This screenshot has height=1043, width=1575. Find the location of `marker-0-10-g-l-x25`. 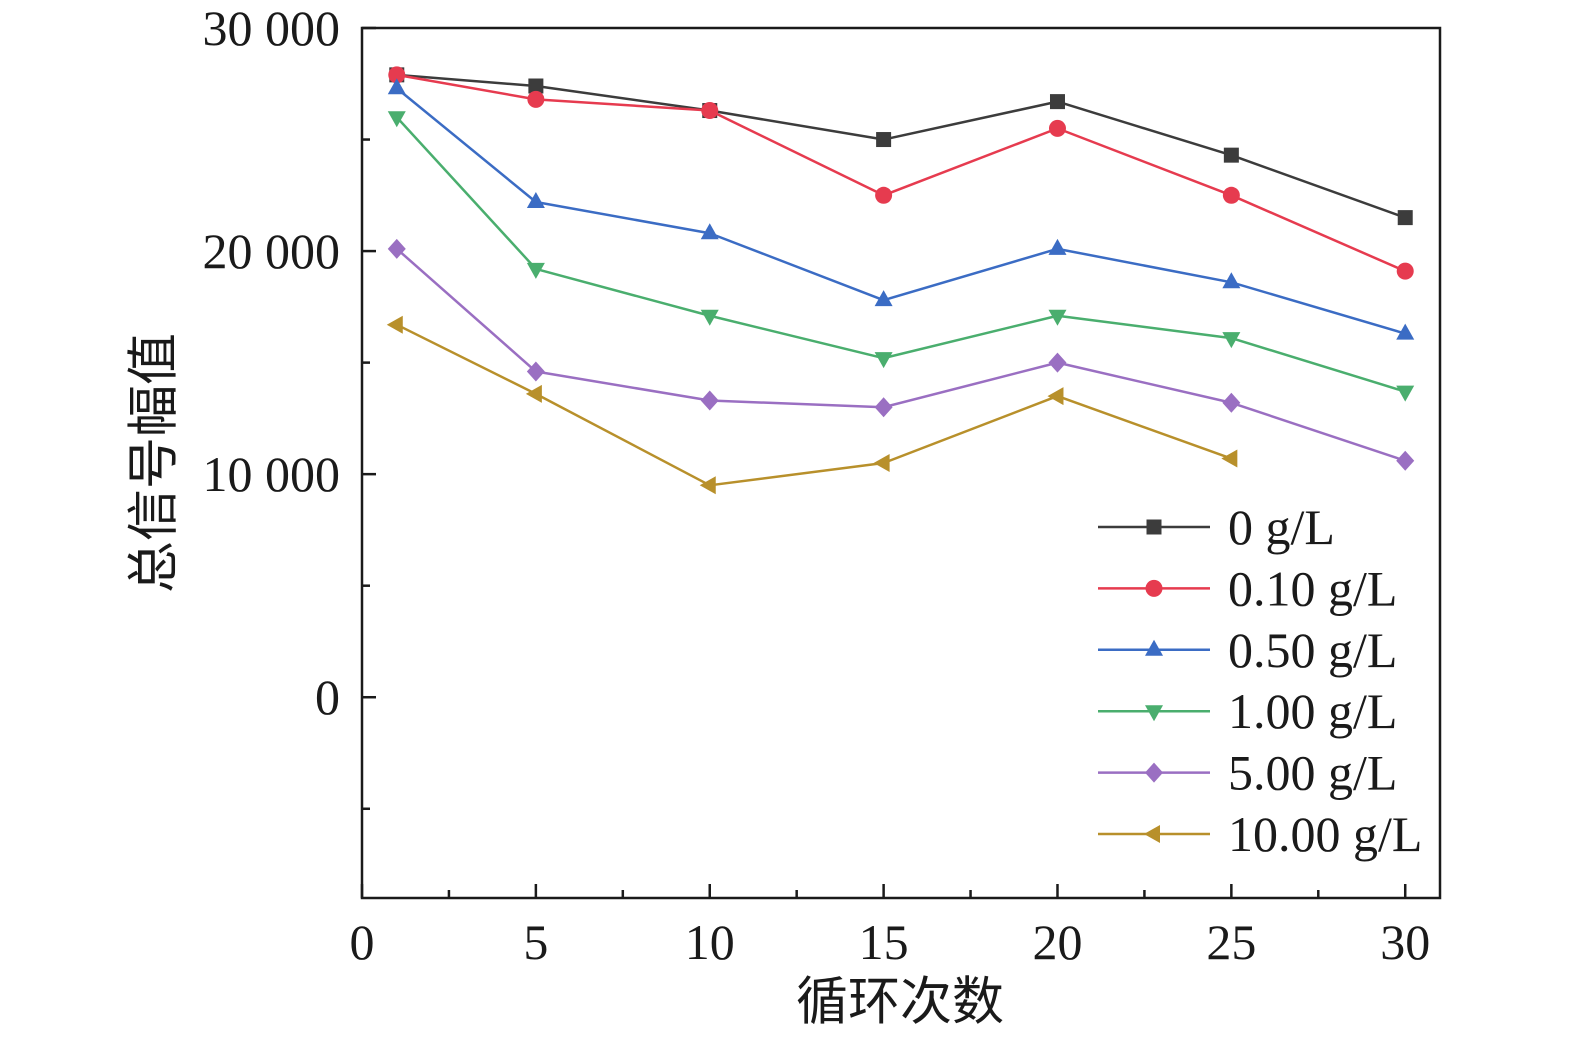

marker-0-10-g-l-x25 is located at coordinates (1231, 195).